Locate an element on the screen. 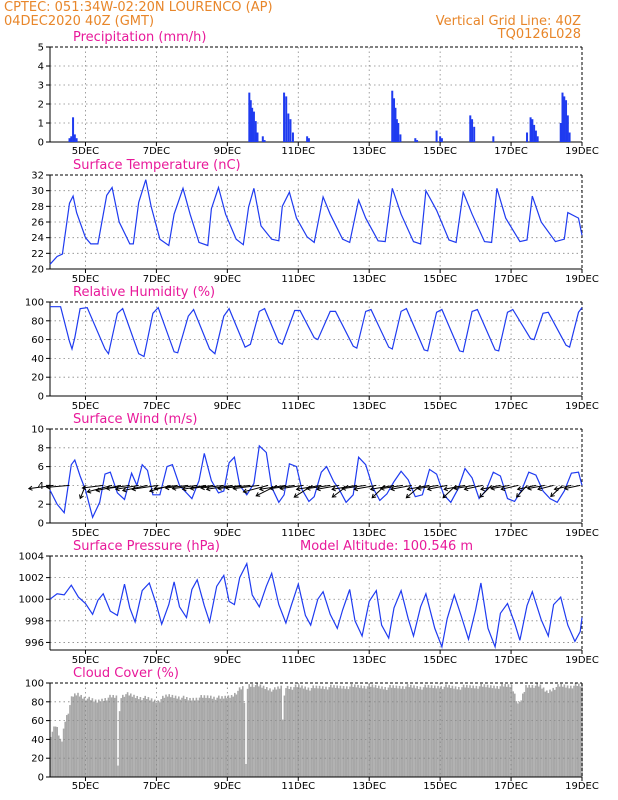 This screenshot has width=618, height=800. header-model-id: TQ0126L028 is located at coordinates (539, 34).